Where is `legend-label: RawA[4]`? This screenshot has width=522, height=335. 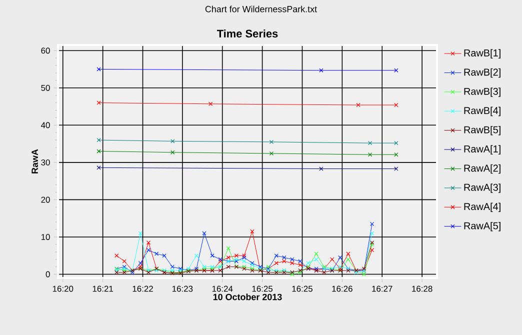 legend-label: RawA[4] is located at coordinates (482, 207).